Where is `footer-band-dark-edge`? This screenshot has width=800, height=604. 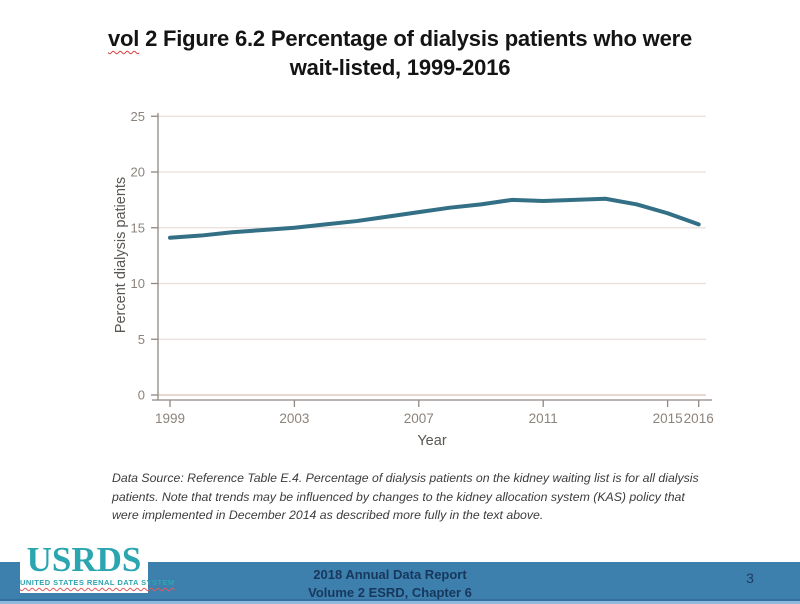
footer-band-dark-edge is located at coordinates (400, 600).